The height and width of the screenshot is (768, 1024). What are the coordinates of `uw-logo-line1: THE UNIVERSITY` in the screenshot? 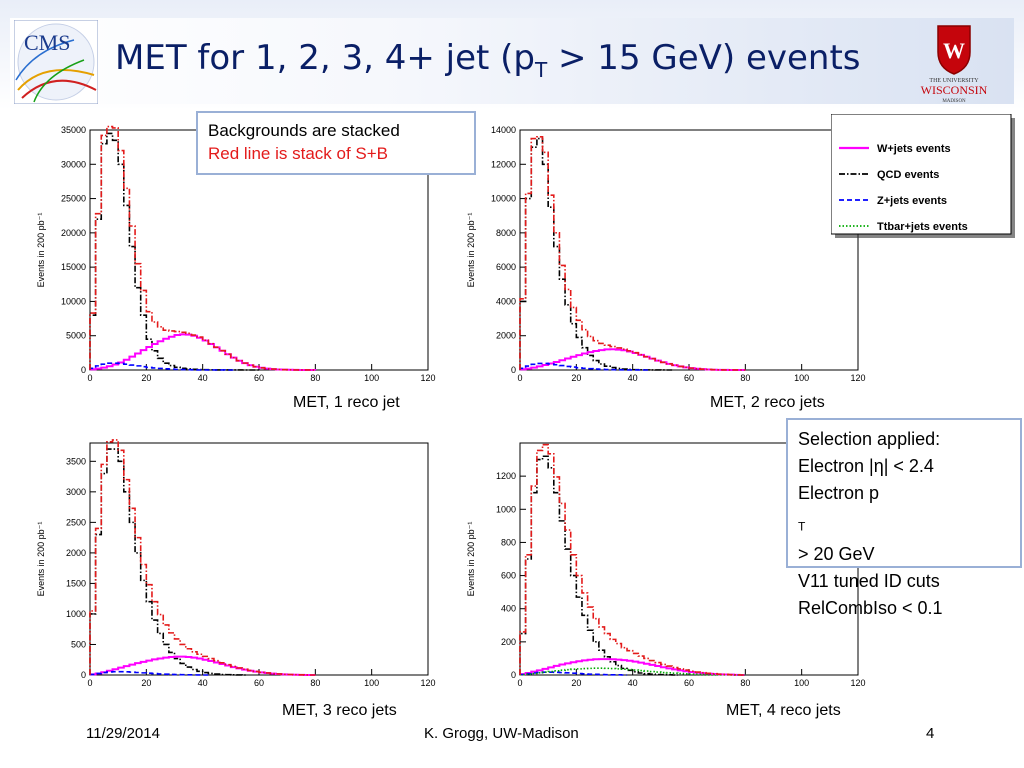 It's located at (954, 81).